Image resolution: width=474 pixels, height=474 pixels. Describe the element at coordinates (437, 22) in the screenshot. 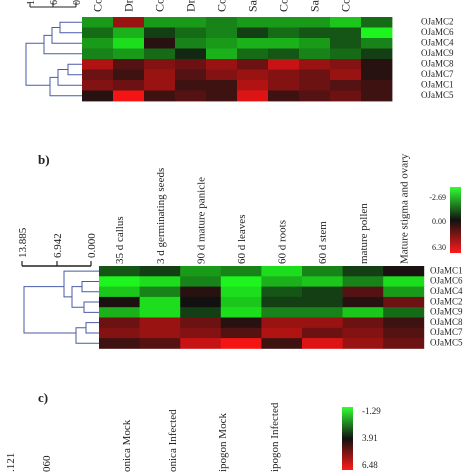

I see `row-label: OJaMC2` at that location.